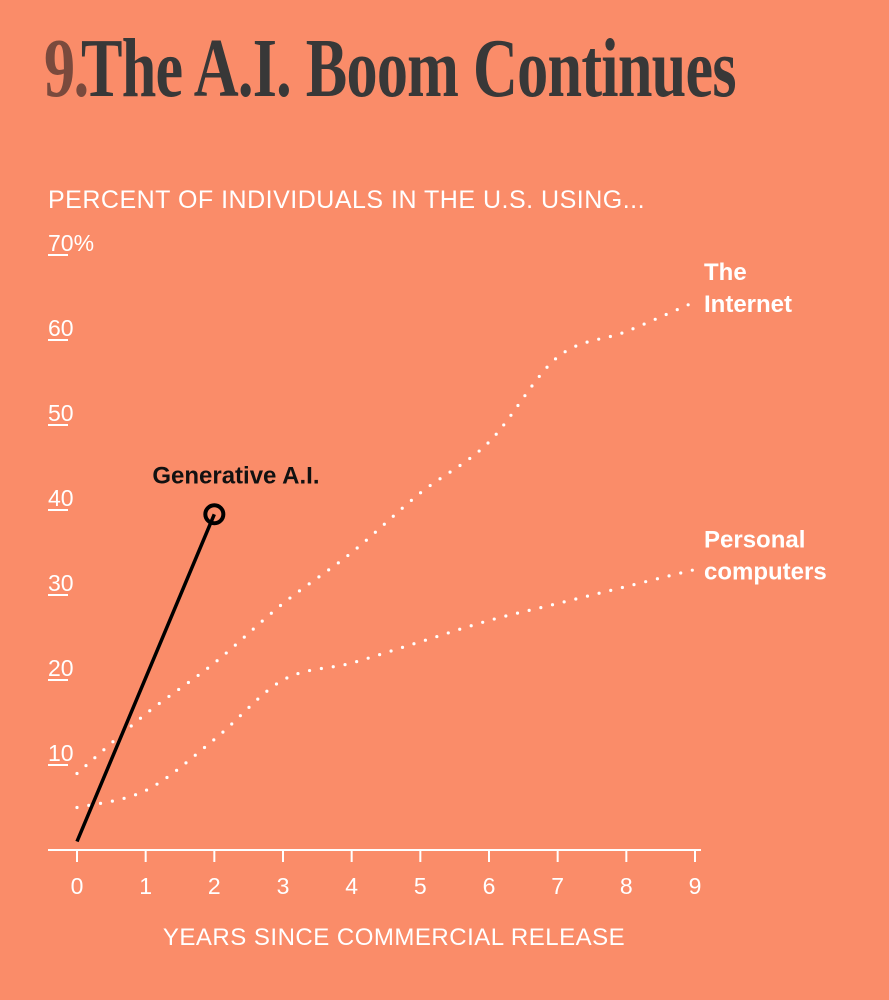 Image resolution: width=889 pixels, height=1000 pixels. Describe the element at coordinates (283, 886) in the screenshot. I see `x-tick-label: 3` at that location.